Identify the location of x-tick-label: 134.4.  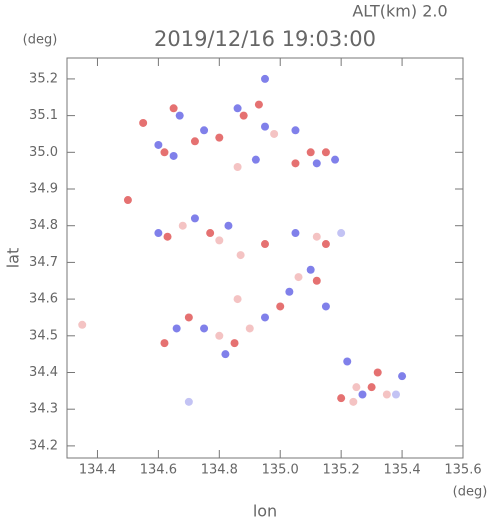
(97, 470).